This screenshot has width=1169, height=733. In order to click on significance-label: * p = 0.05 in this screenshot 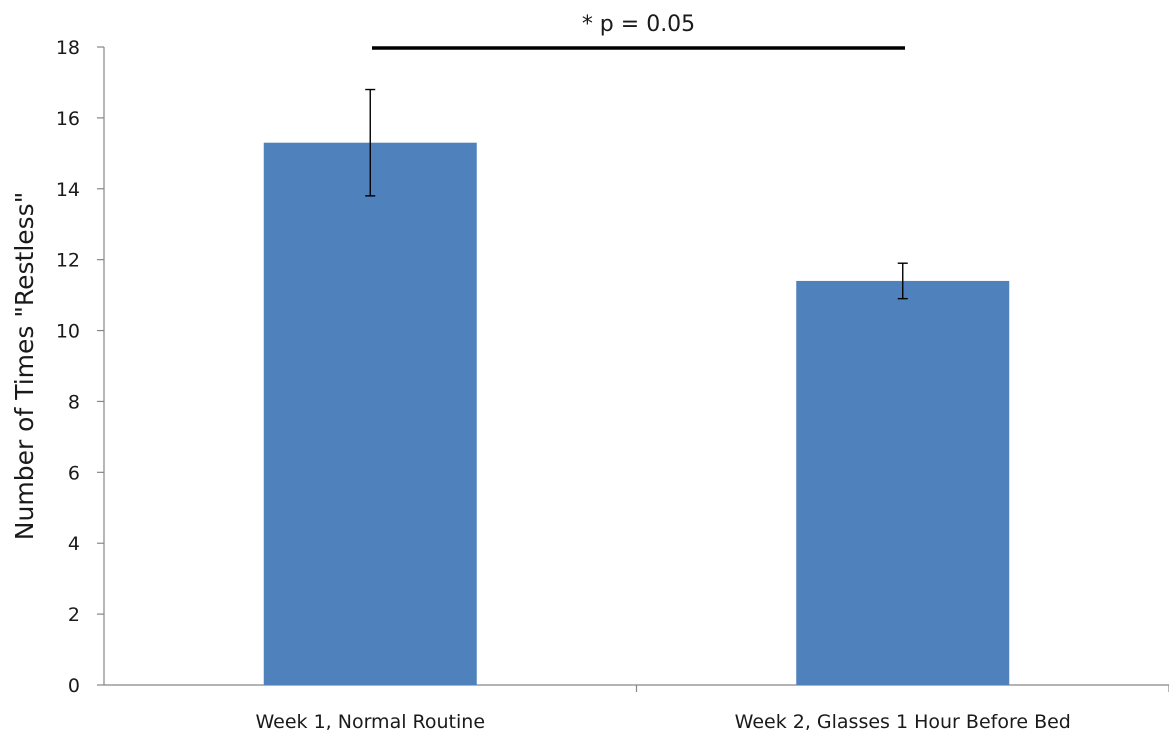, I will do `click(638, 24)`.